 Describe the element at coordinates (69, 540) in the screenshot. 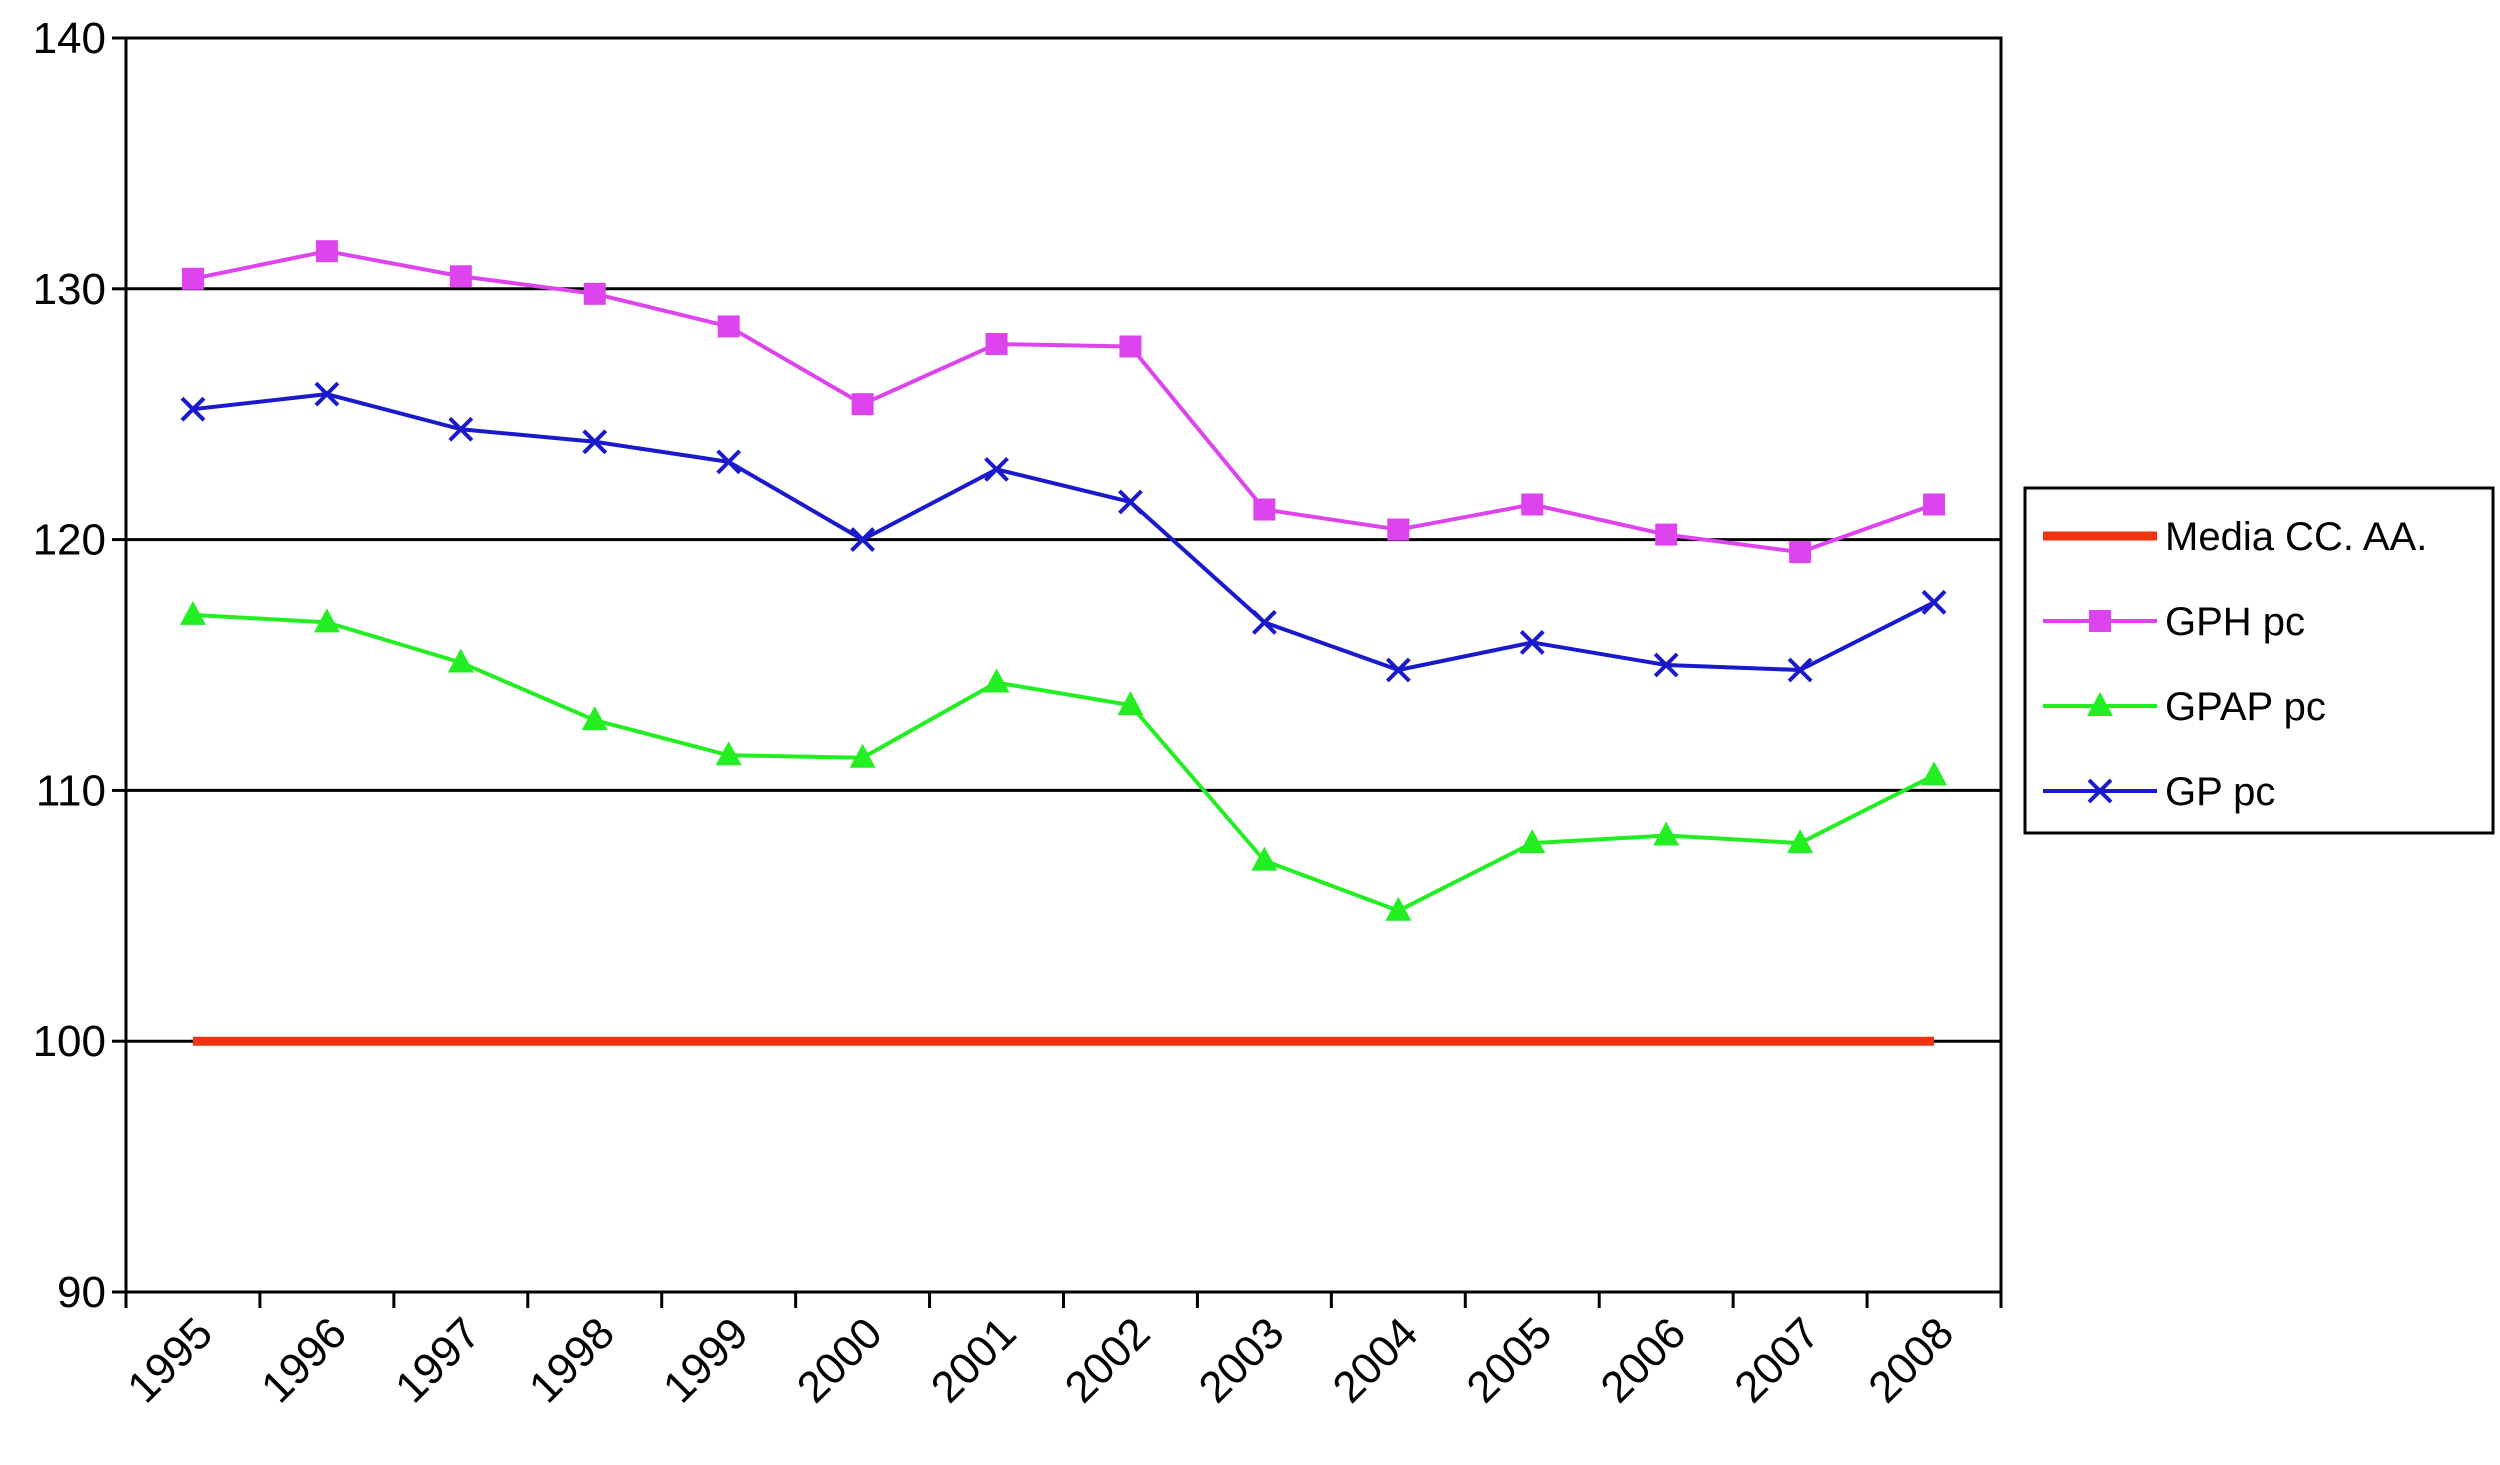

I see `y-tick-label: 120` at that location.